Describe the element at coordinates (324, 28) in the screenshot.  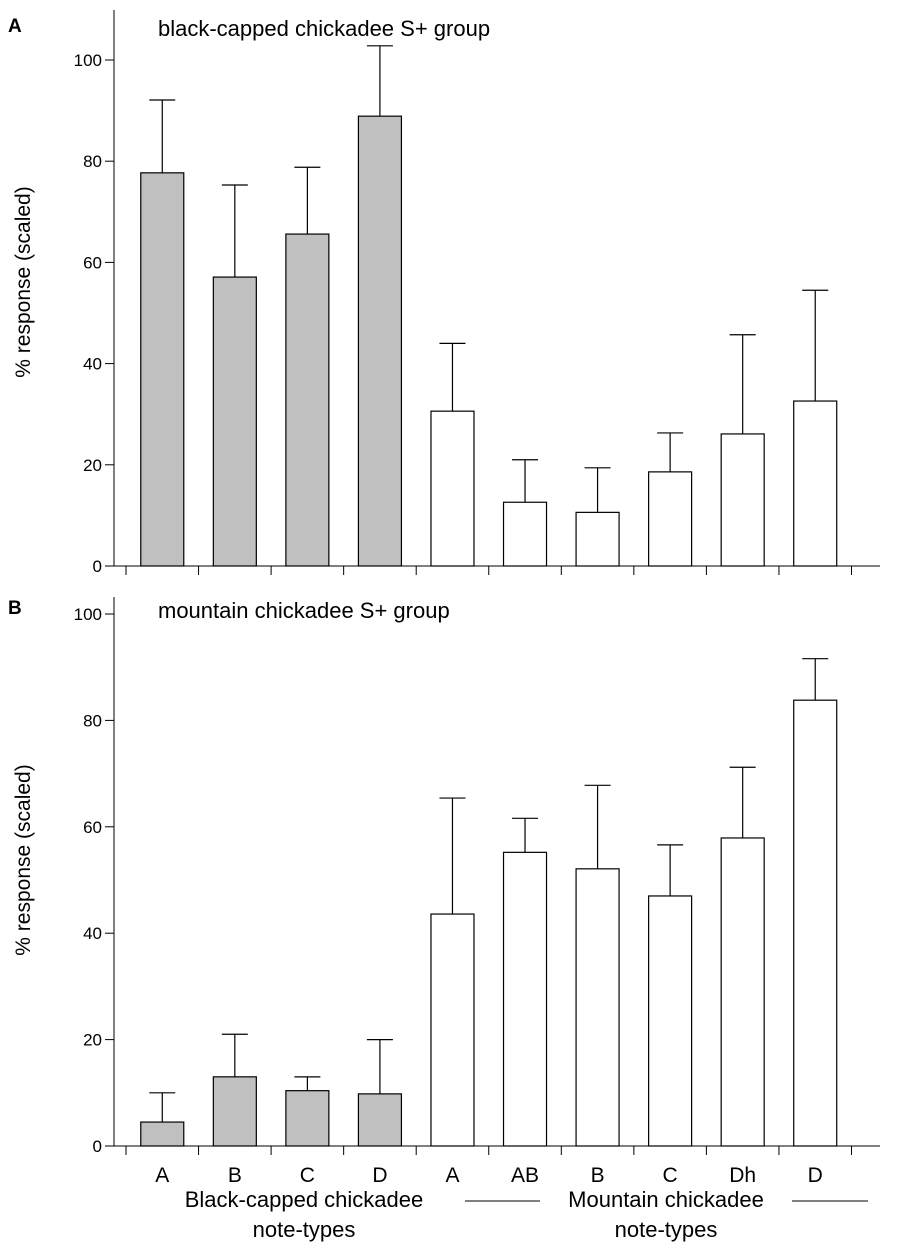
I see `chart-title: black-capped chickadee S+ group` at that location.